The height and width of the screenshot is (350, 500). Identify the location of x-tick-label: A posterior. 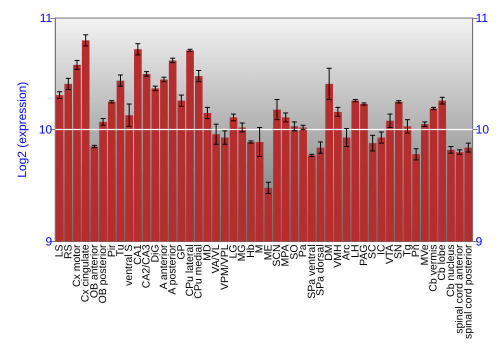
(172, 269).